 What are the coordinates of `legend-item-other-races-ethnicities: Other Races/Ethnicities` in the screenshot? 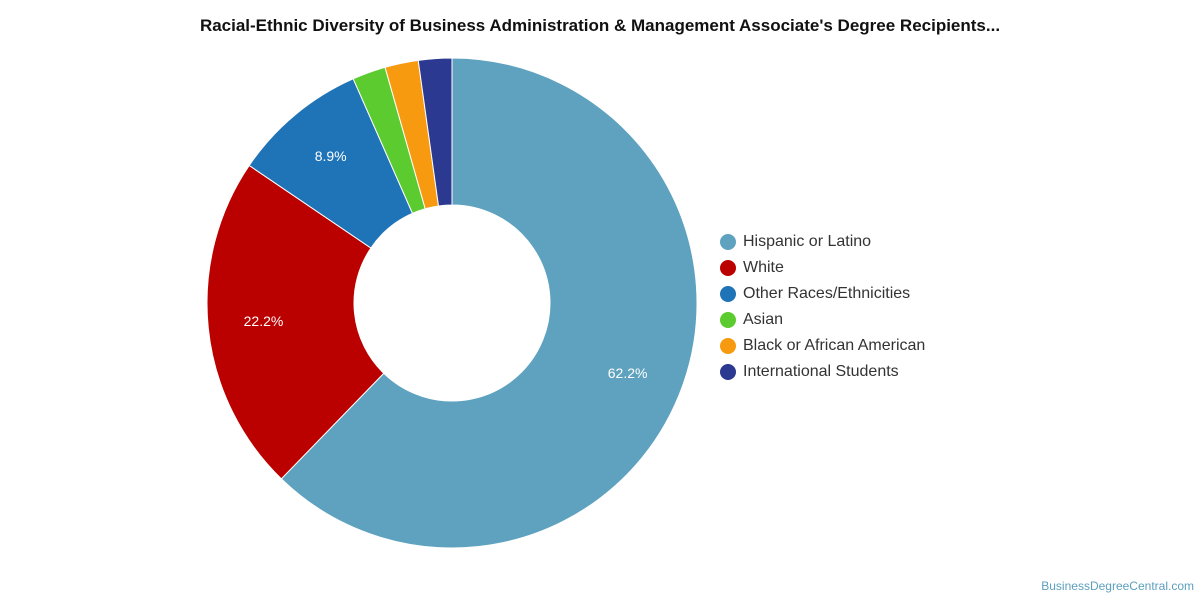 It's located at (822, 294).